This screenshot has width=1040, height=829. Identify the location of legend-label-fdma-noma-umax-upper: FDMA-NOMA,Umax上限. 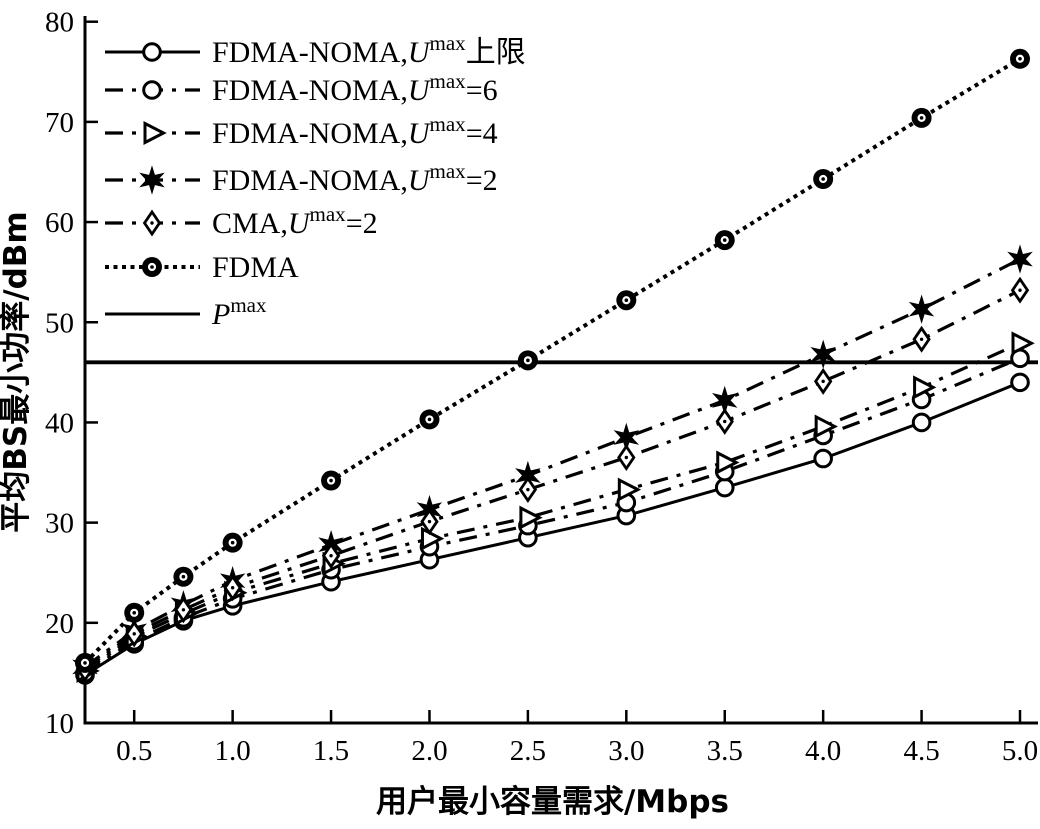
(369, 50).